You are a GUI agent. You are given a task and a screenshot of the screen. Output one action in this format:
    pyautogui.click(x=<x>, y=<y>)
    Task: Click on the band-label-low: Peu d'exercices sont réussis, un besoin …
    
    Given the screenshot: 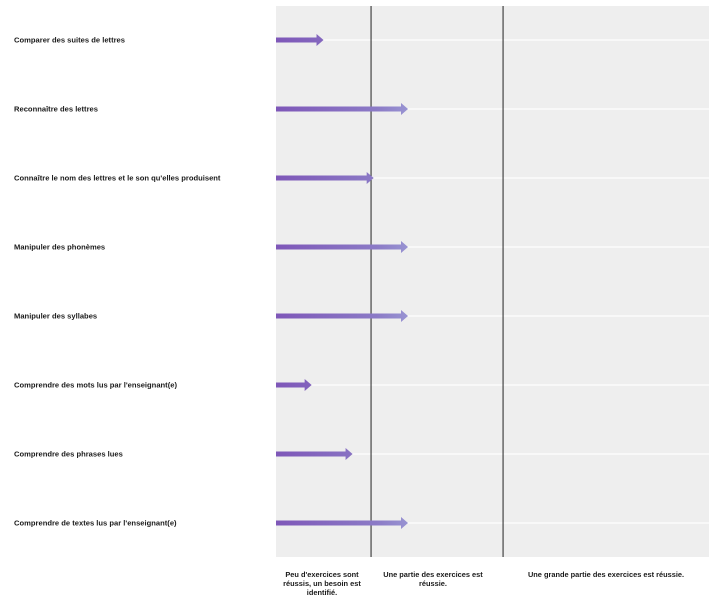 What is the action you would take?
    pyautogui.click(x=322, y=583)
    